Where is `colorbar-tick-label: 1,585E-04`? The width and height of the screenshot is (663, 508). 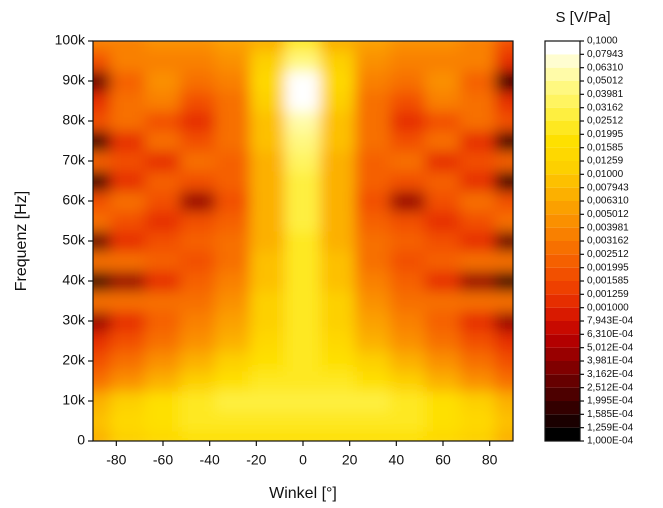
colorbar-tick-label: 1,585E-04 is located at coordinates (610, 414).